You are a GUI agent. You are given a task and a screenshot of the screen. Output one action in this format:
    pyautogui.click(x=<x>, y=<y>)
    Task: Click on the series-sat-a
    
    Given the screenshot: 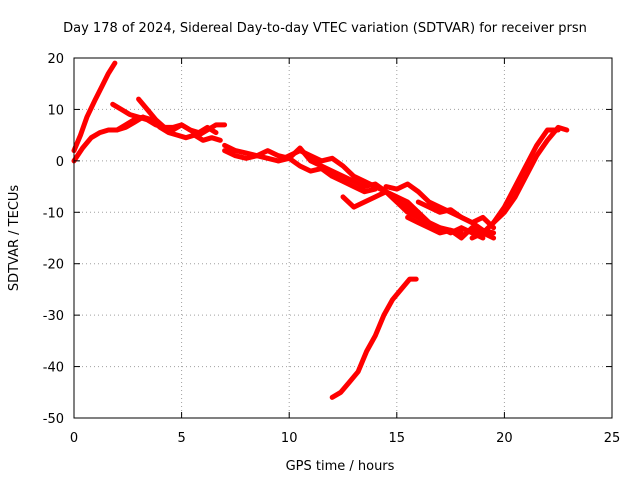 What is the action you would take?
    pyautogui.click(x=94, y=107)
    